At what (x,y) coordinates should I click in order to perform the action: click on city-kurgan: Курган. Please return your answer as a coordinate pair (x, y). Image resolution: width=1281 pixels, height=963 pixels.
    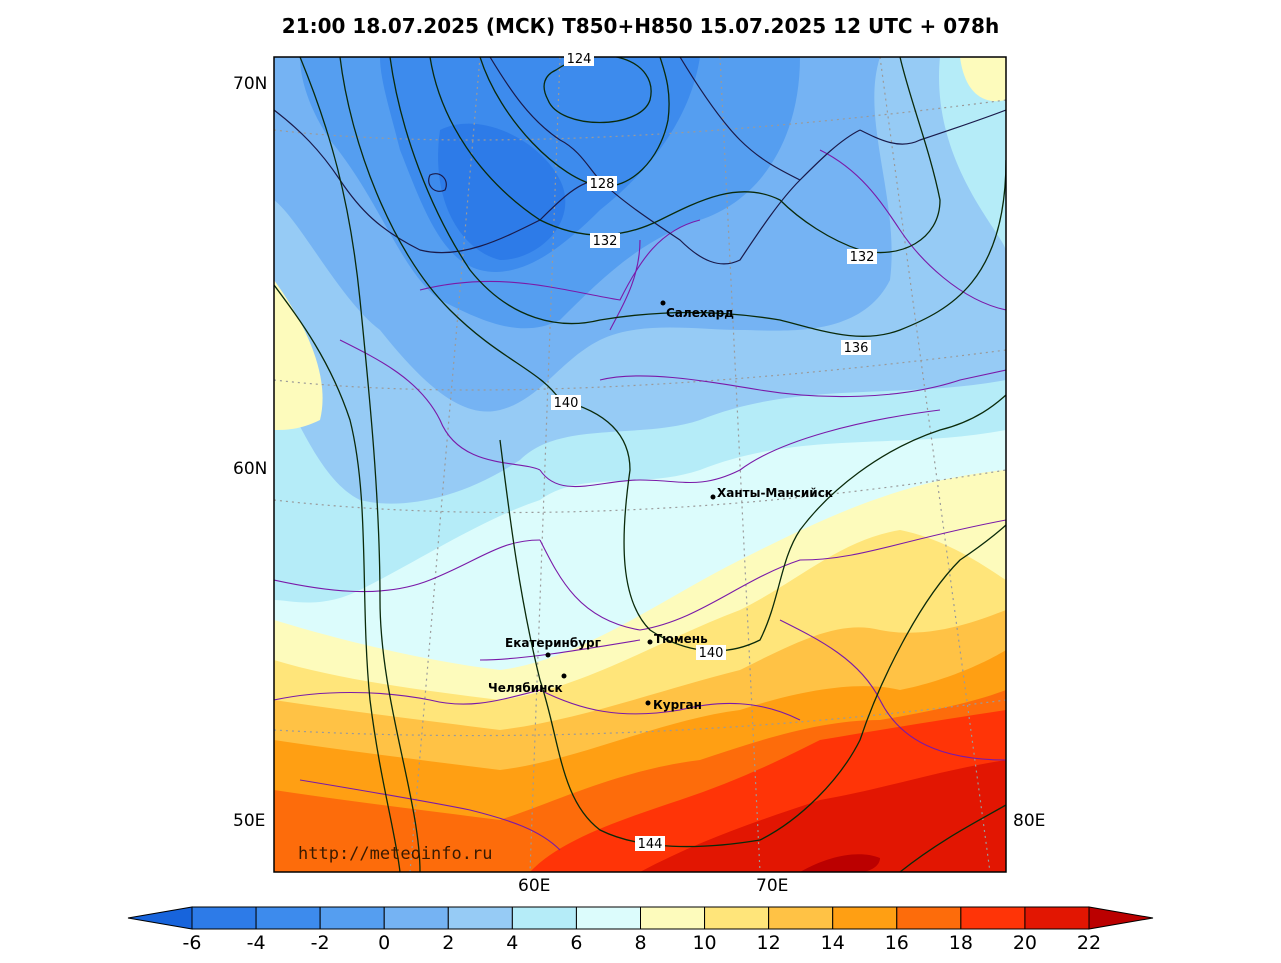
    Looking at the image, I should click on (673, 705).